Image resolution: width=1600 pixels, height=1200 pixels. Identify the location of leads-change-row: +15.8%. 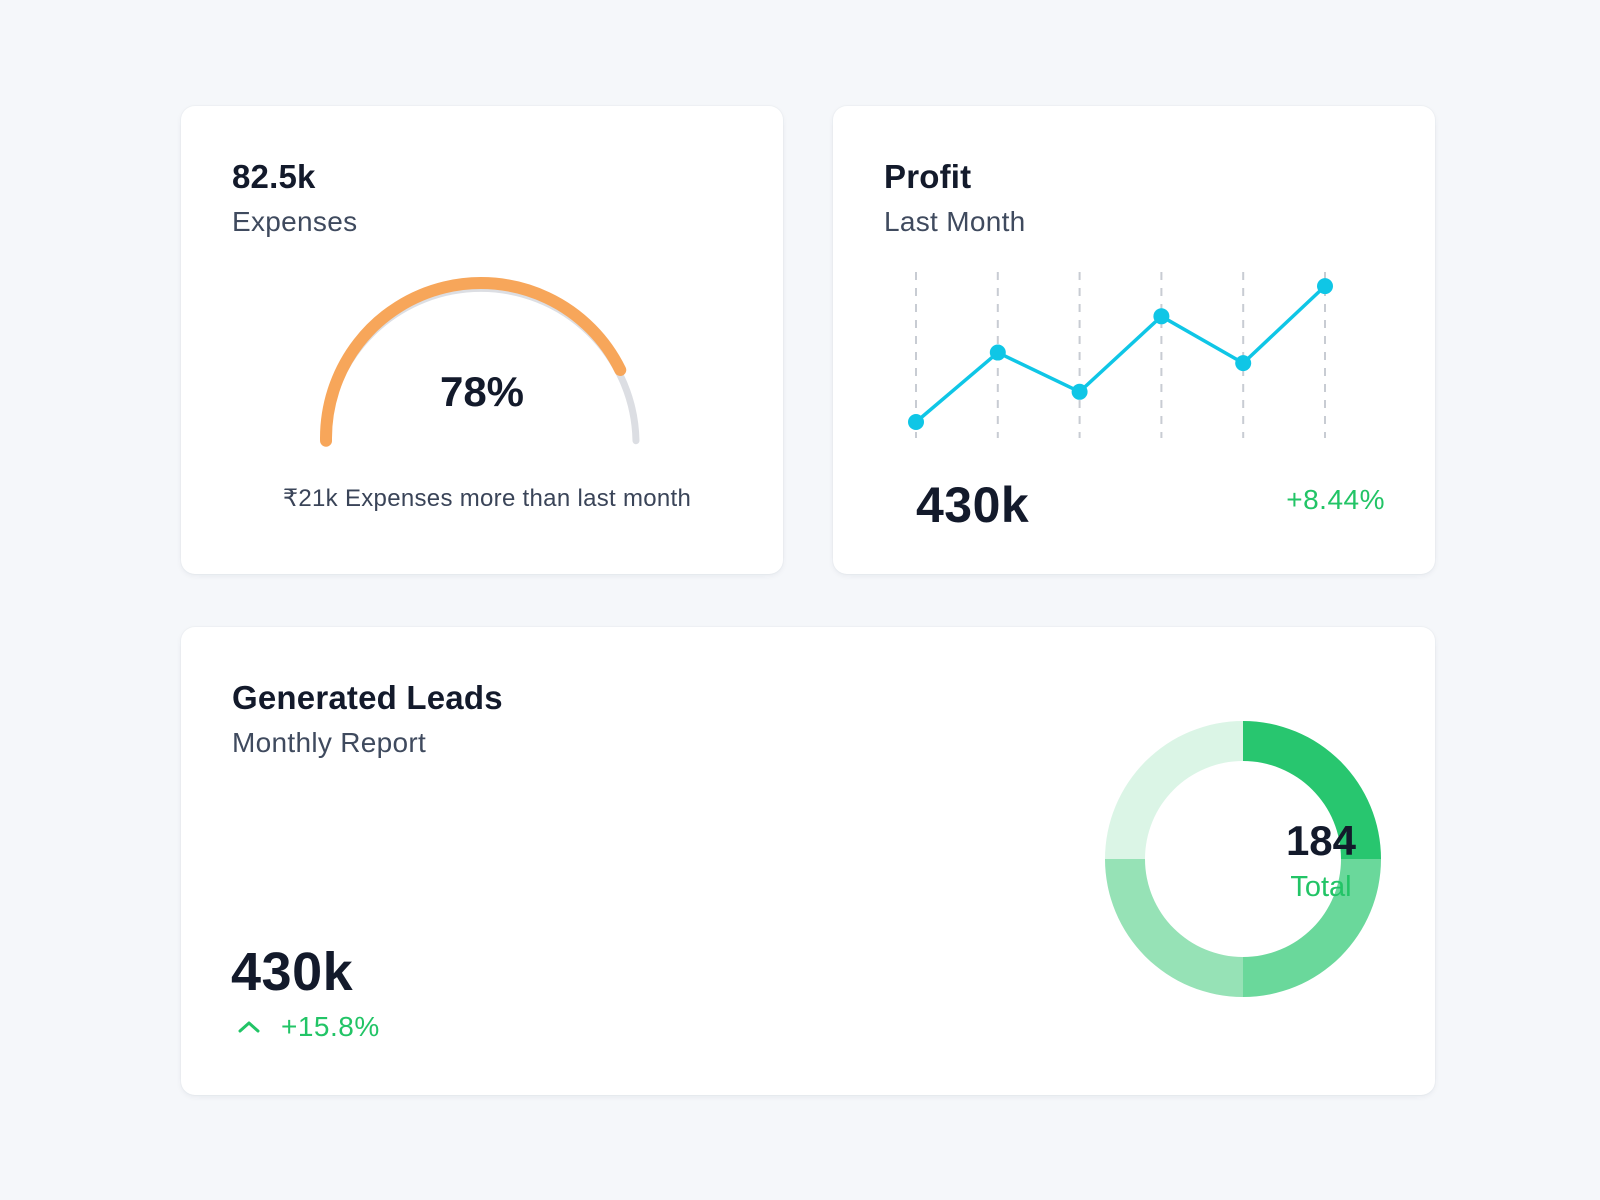
(308, 1027).